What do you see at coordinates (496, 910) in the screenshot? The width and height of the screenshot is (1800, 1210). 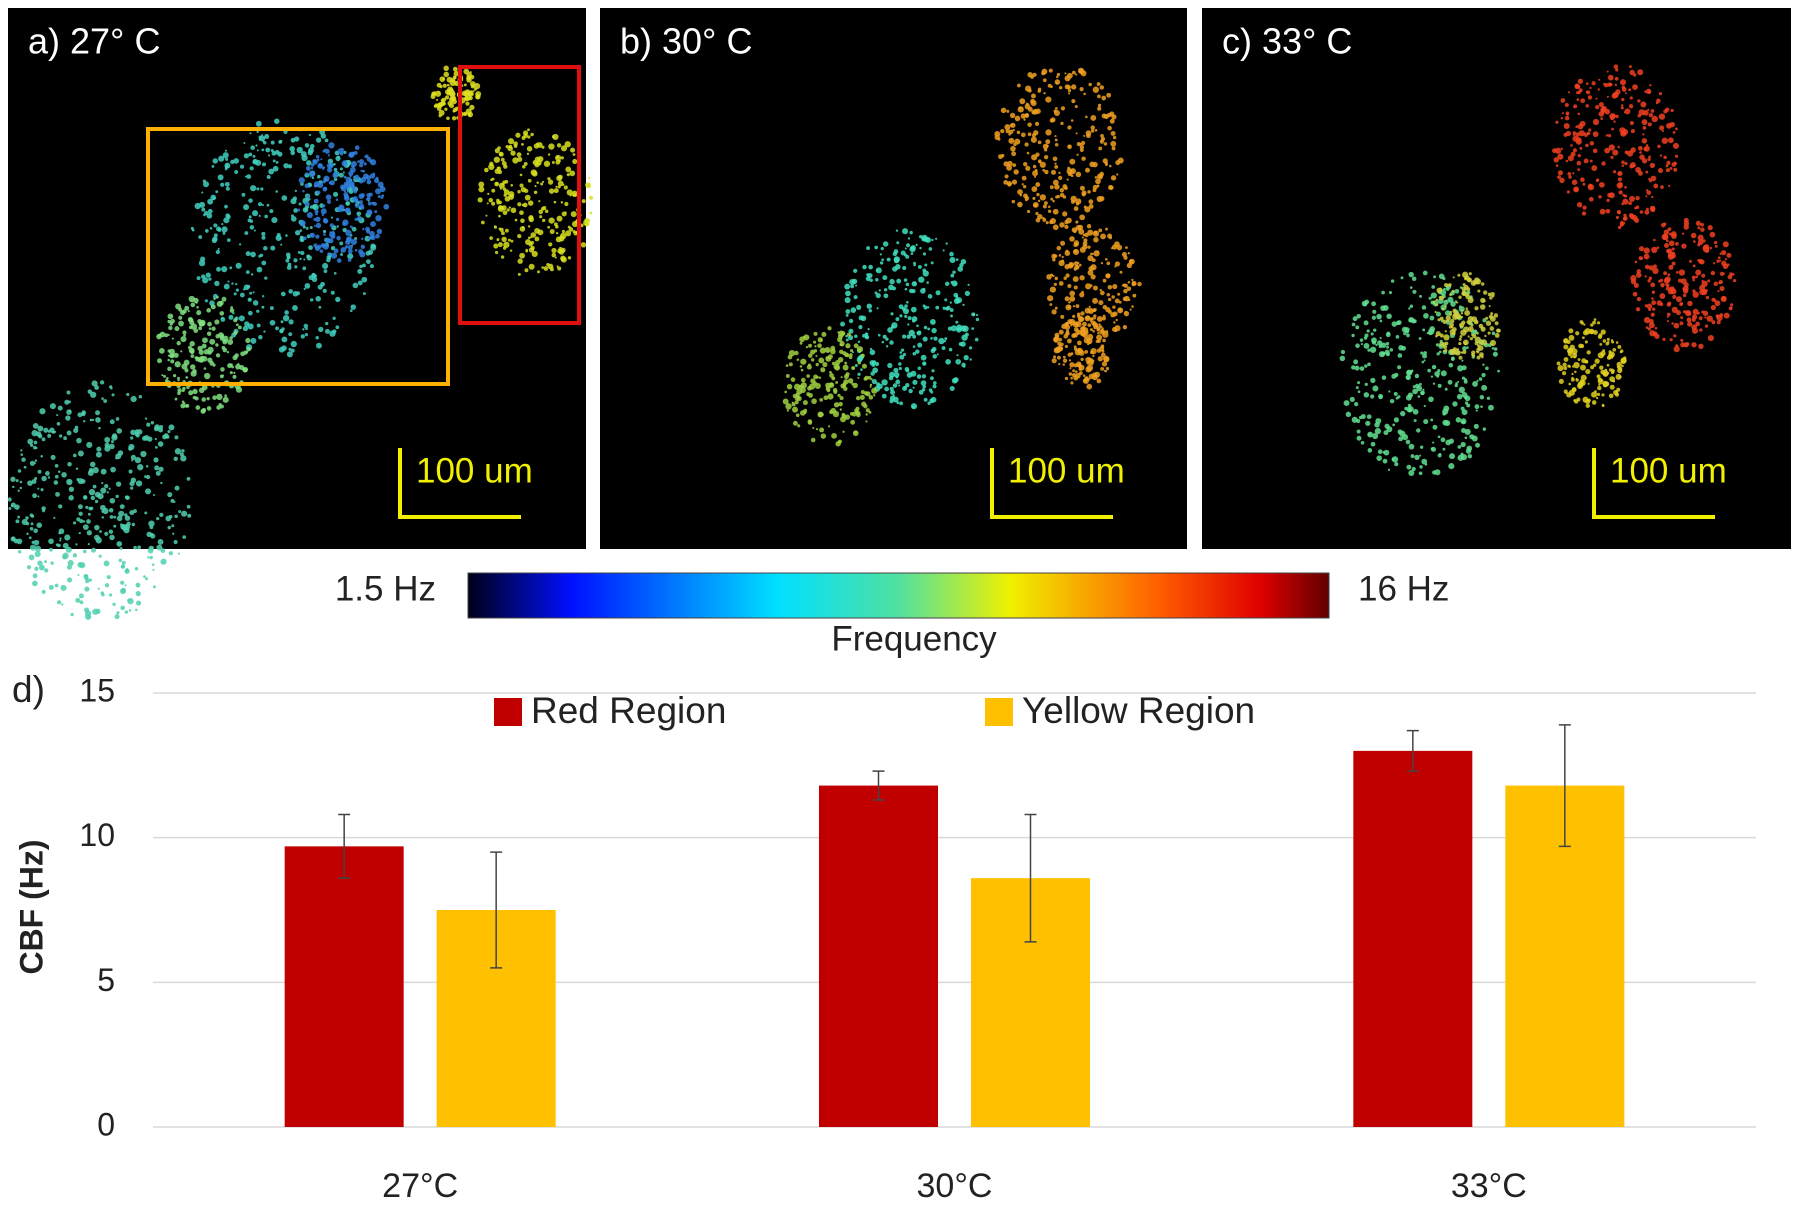 I see `error-bar-line` at bounding box center [496, 910].